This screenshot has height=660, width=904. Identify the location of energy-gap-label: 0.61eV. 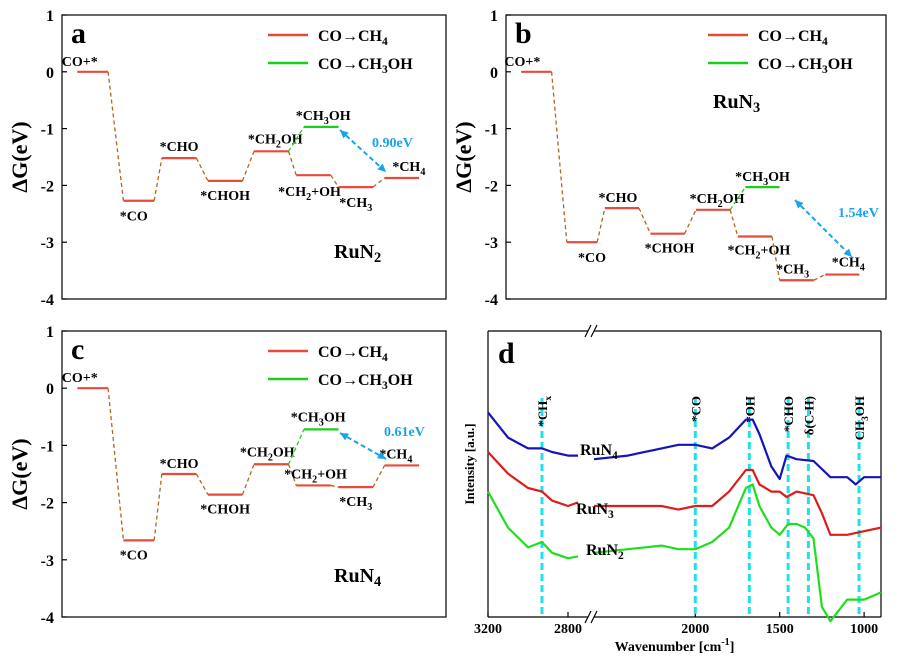
(404, 432).